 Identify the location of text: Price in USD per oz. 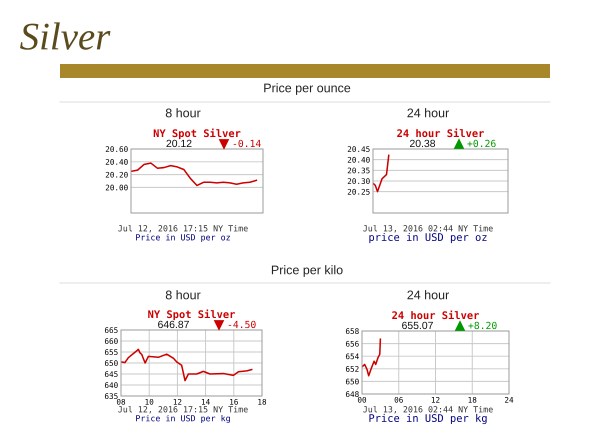
(183, 238).